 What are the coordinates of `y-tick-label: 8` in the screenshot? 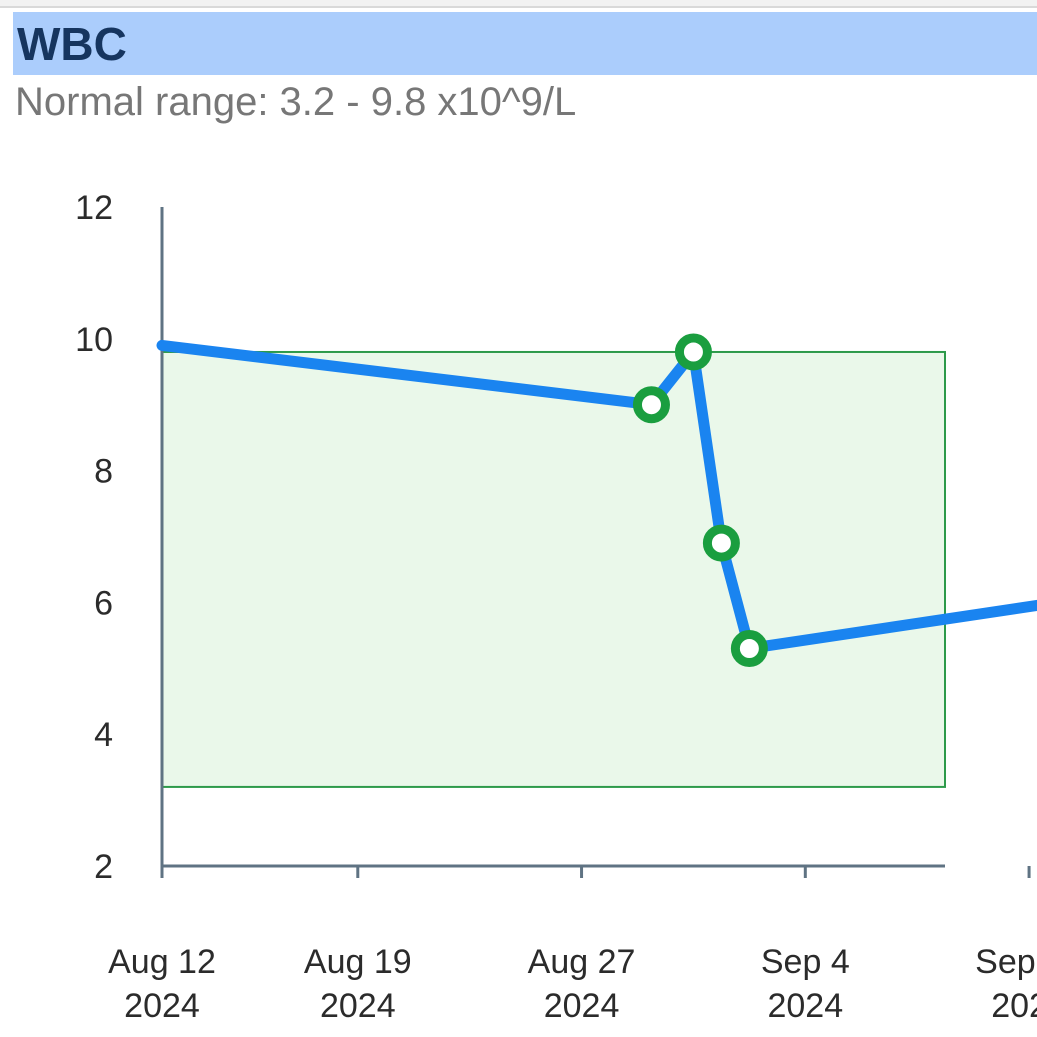 It's located at (103, 472).